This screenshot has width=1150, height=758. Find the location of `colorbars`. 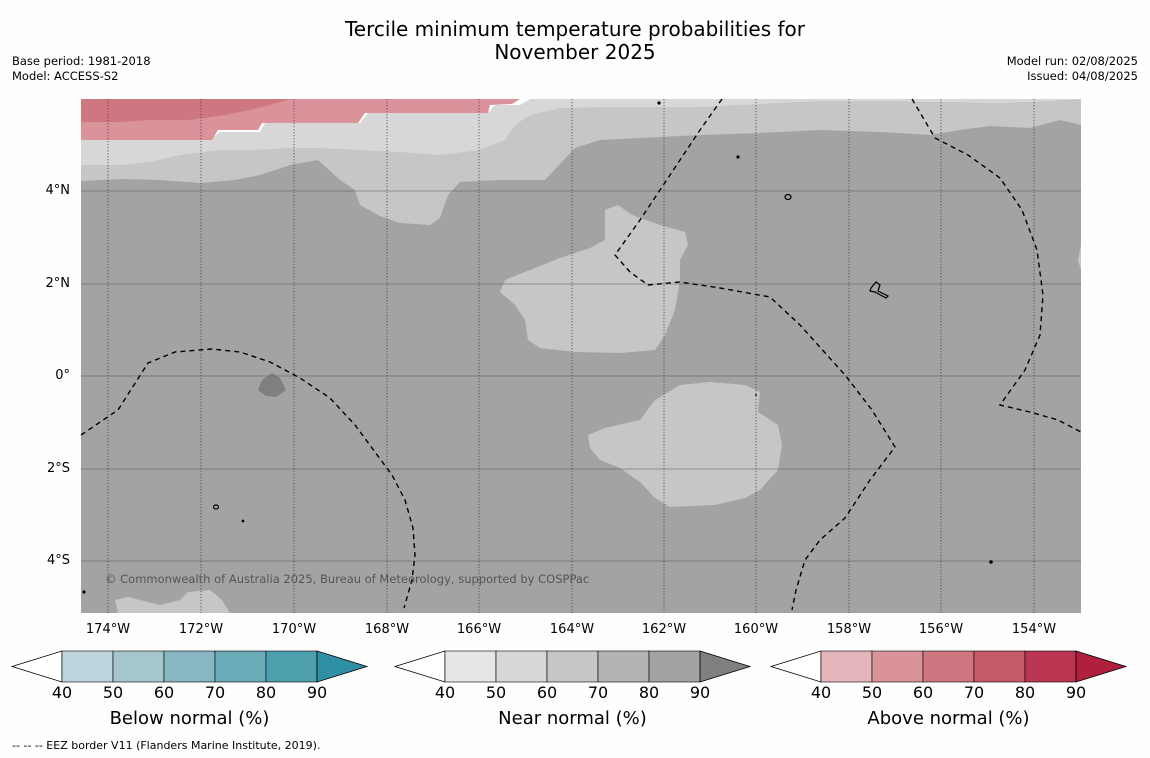

colorbars is located at coordinates (569, 666).